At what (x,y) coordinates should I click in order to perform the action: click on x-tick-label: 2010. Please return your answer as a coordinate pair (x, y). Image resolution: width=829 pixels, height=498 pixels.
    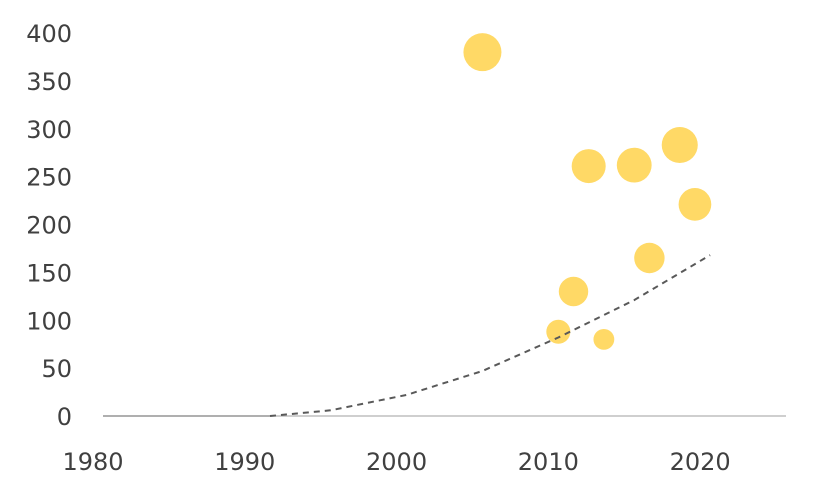
    Looking at the image, I should click on (548, 462).